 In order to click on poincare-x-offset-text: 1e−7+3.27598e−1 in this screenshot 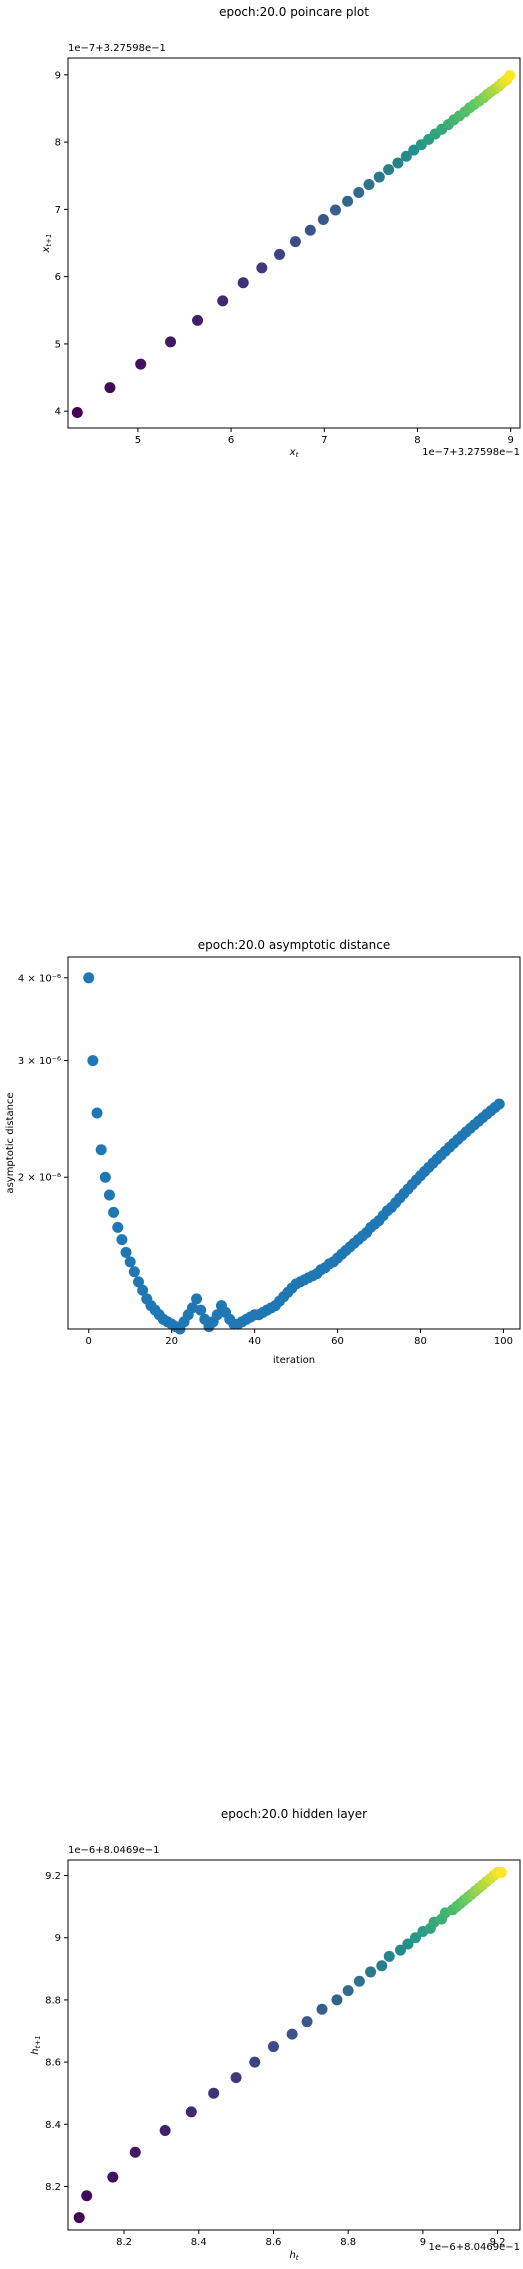, I will do `click(471, 452)`.